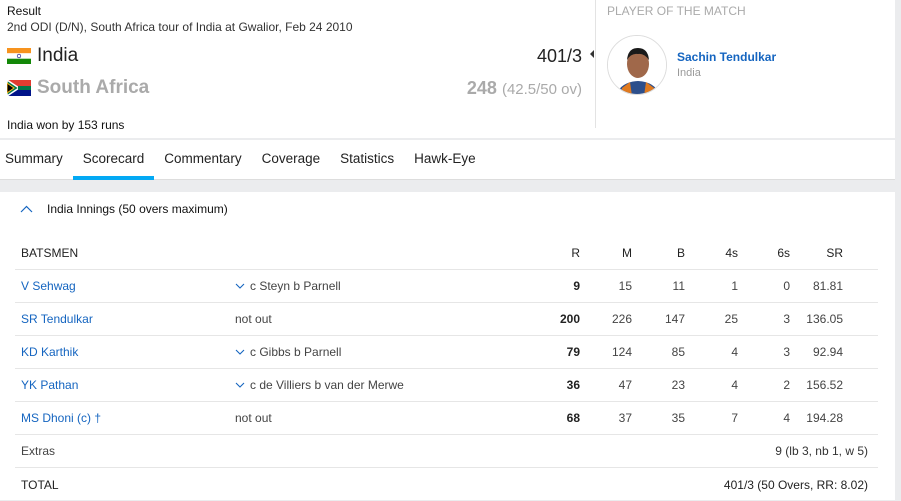  I want to click on minutes: 37, so click(625, 418).